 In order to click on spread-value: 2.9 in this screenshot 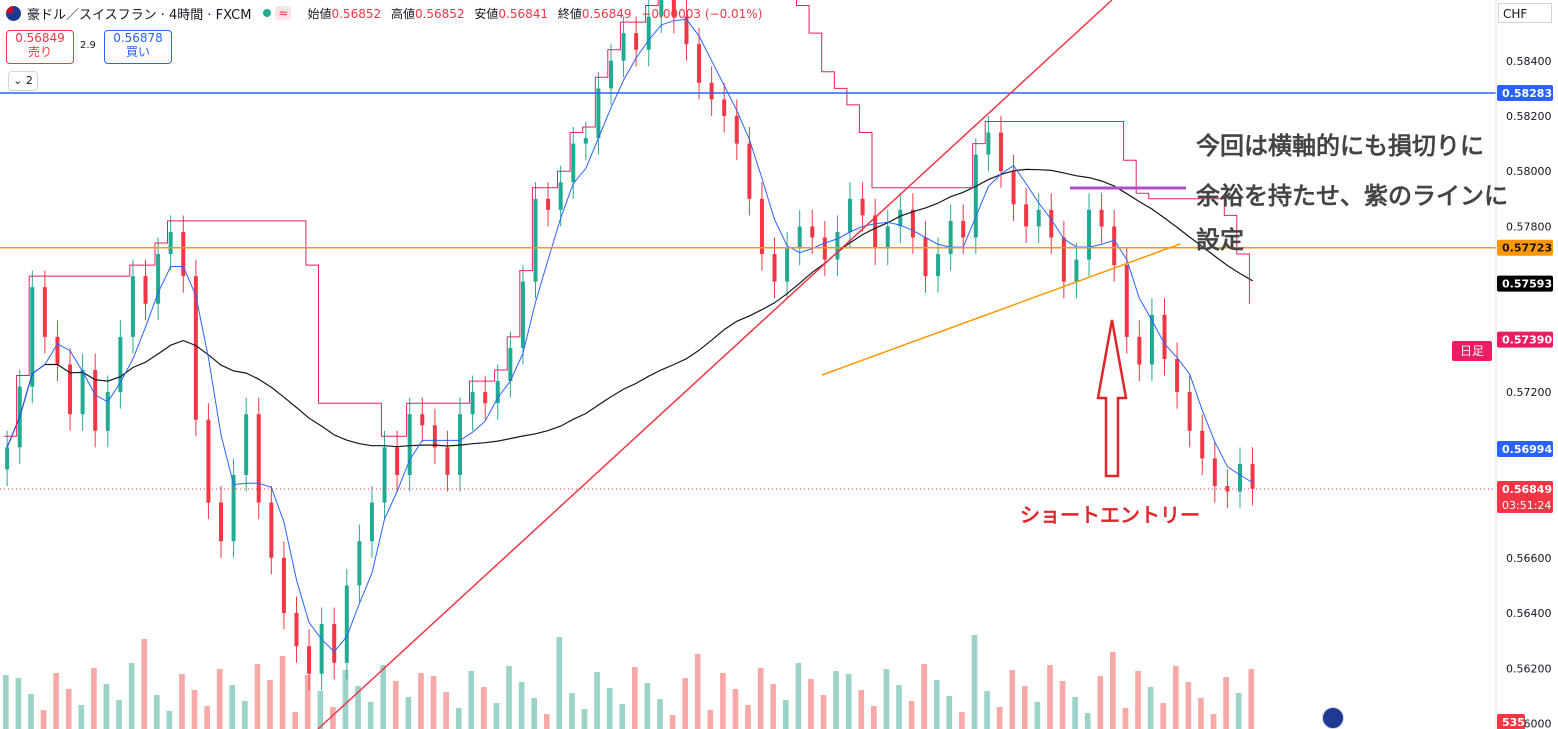, I will do `click(88, 45)`.